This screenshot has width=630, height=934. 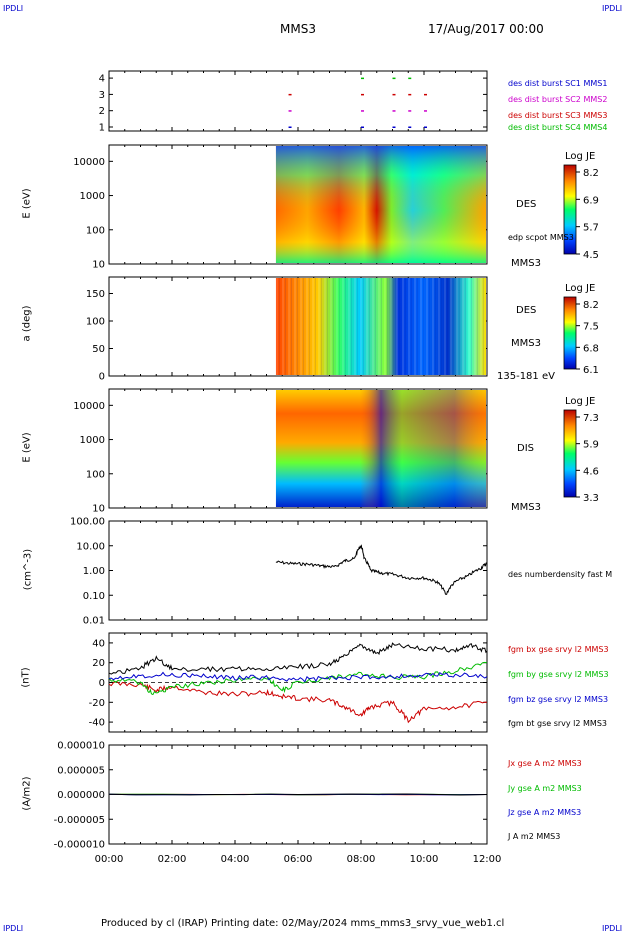 What do you see at coordinates (558, 699) in the screenshot?
I see `legend-fgm-bz: fgm bz gse srvy l2 MMS3` at bounding box center [558, 699].